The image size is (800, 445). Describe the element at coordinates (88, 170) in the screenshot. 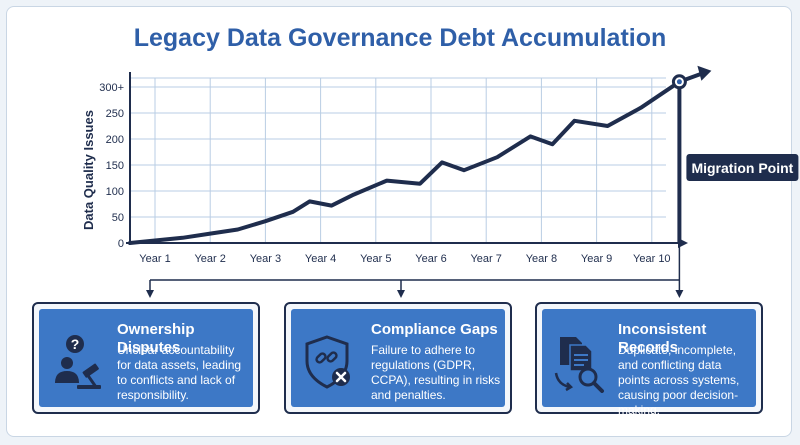

I see `y-axis-label: Data Quality Issues` at that location.